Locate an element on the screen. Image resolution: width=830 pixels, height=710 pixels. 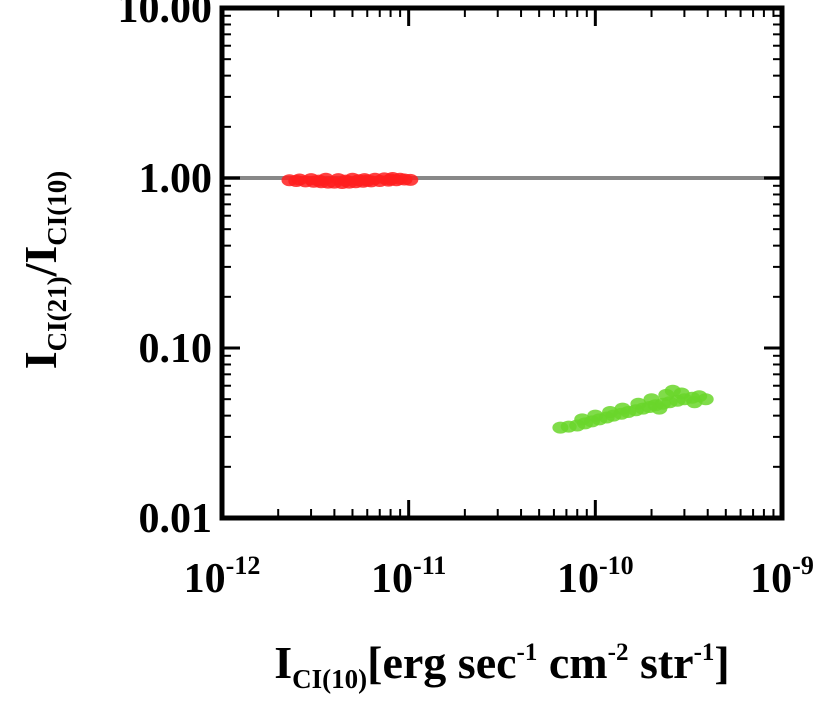
y-tick-label: 0.10 is located at coordinates (176, 349).